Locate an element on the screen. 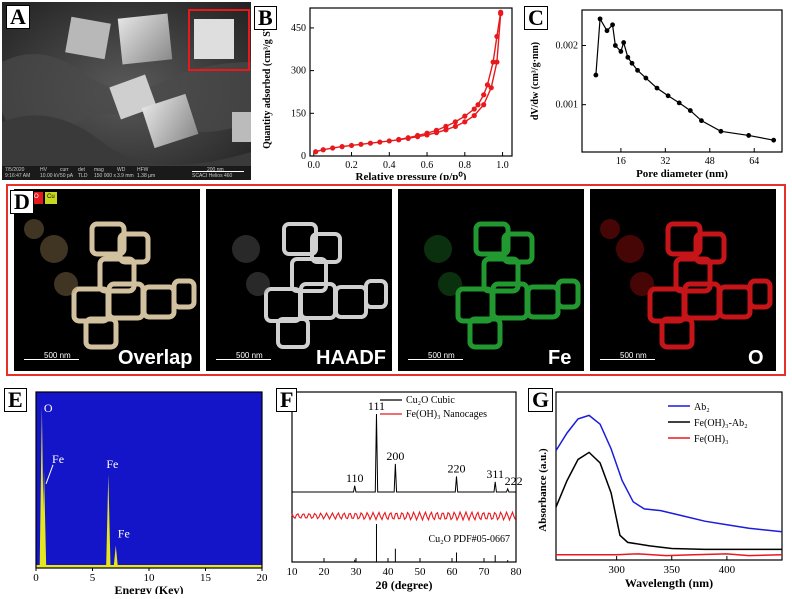 The image size is (792, 599). x-tick-label: 40 is located at coordinates (389, 572).